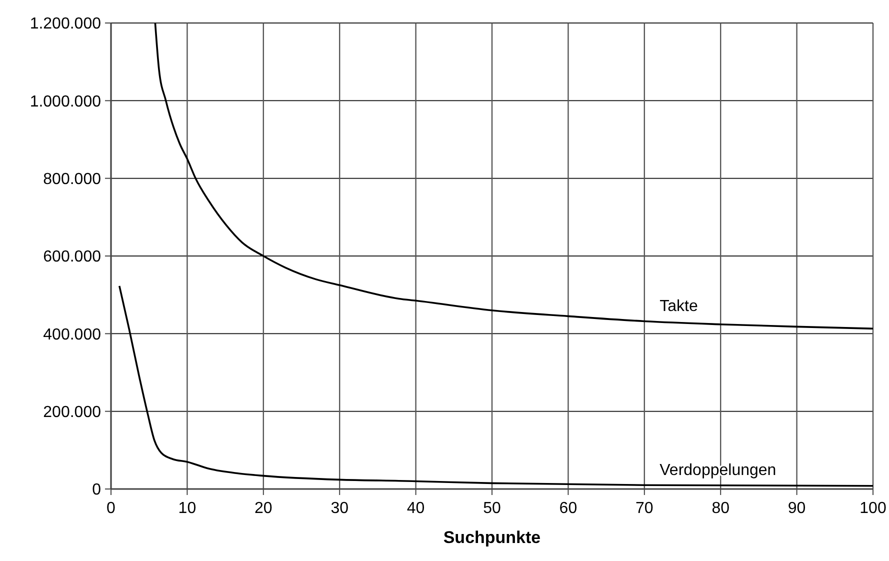 The height and width of the screenshot is (561, 889). Describe the element at coordinates (72, 179) in the screenshot. I see `y-tick-label: 800.000` at that location.